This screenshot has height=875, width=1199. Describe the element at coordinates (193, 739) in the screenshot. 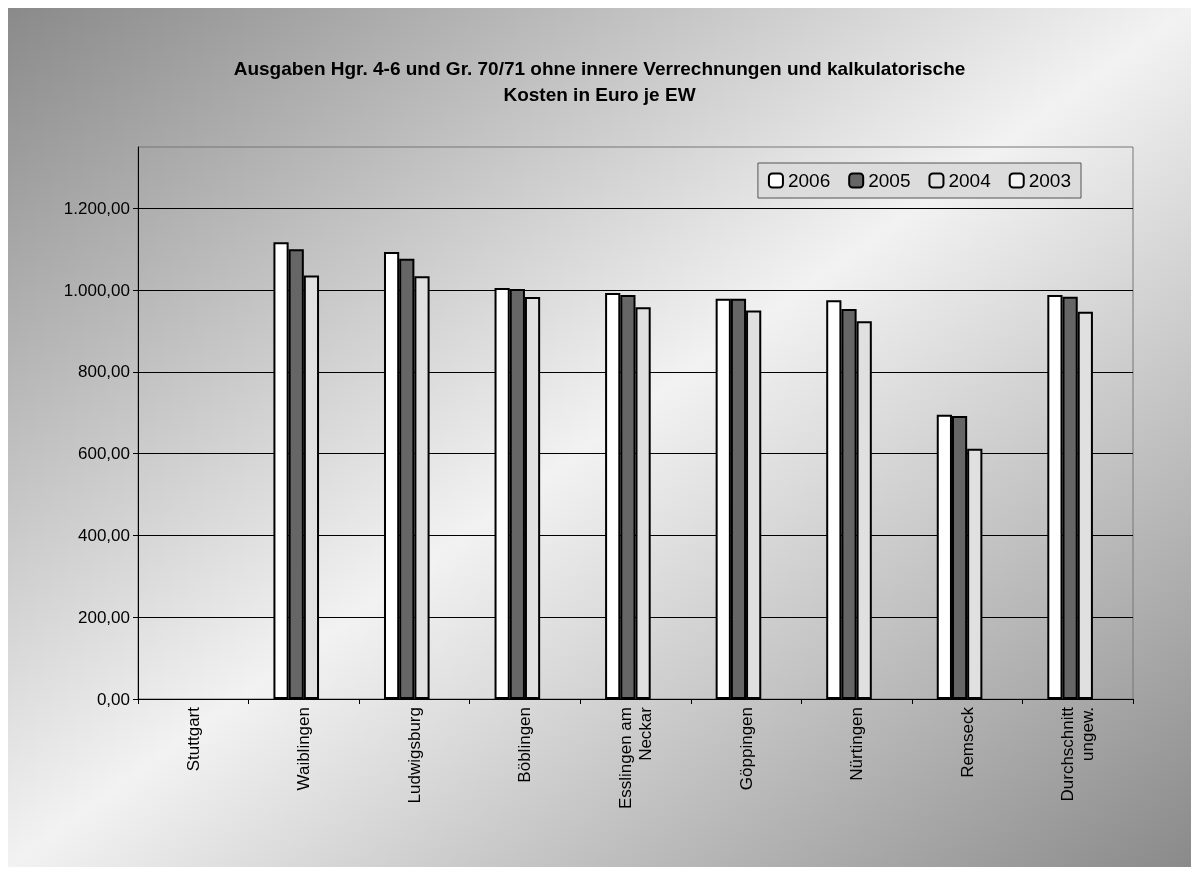

I see `x-tick-label: Stuttgart` at that location.